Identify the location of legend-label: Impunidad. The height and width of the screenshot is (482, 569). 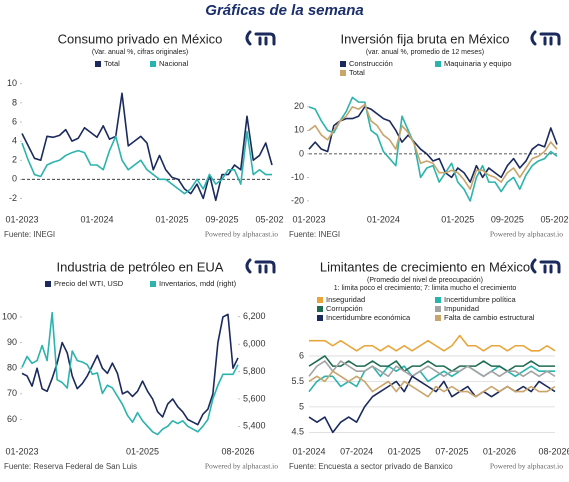
(461, 308).